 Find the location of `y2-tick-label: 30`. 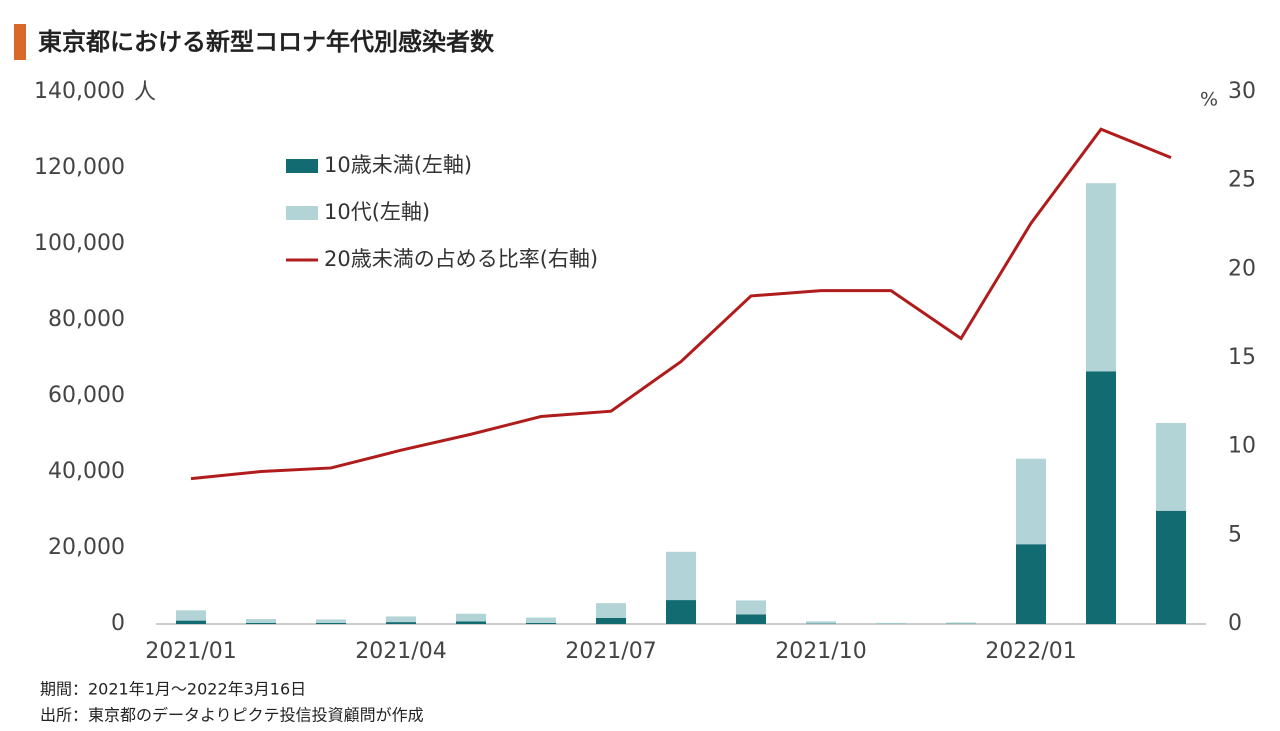

y2-tick-label: 30 is located at coordinates (1242, 91).